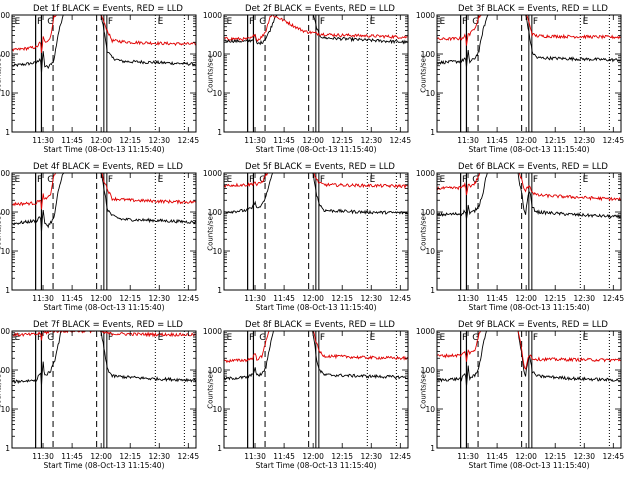 The image size is (640, 480). I want to click on panel-title: Det 2f BLACK = Events, RED = LLD, so click(320, 9).